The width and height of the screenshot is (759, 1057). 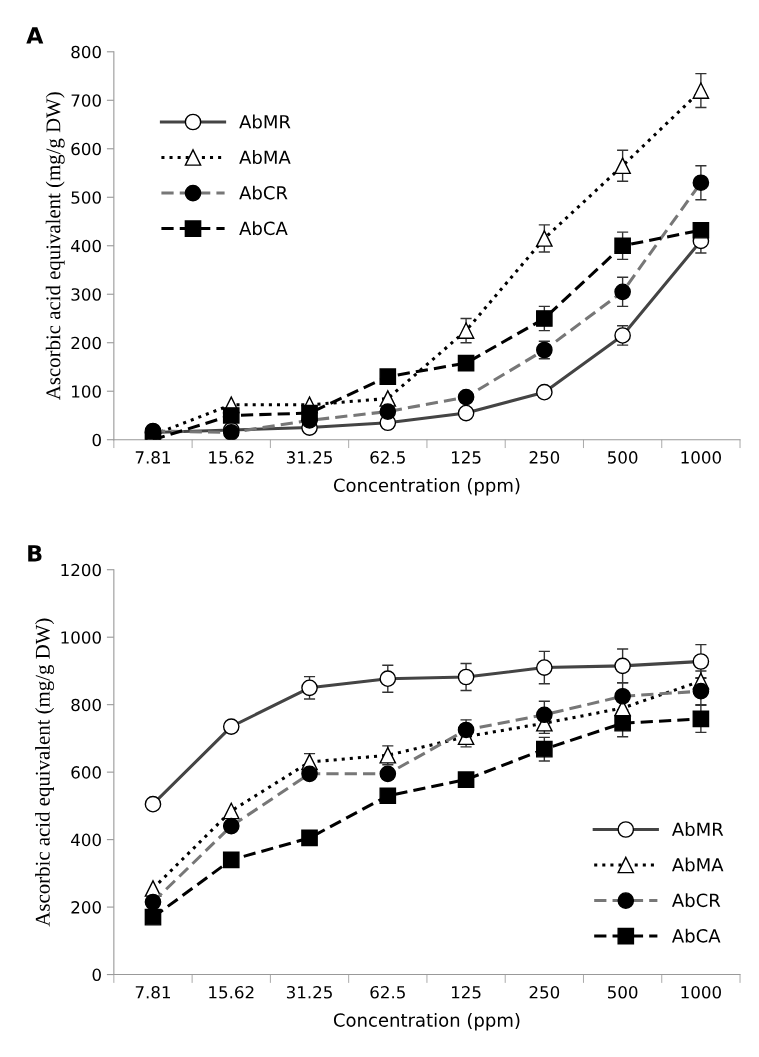 What do you see at coordinates (81, 637) in the screenshot?
I see `y-tick-label: 1000` at bounding box center [81, 637].